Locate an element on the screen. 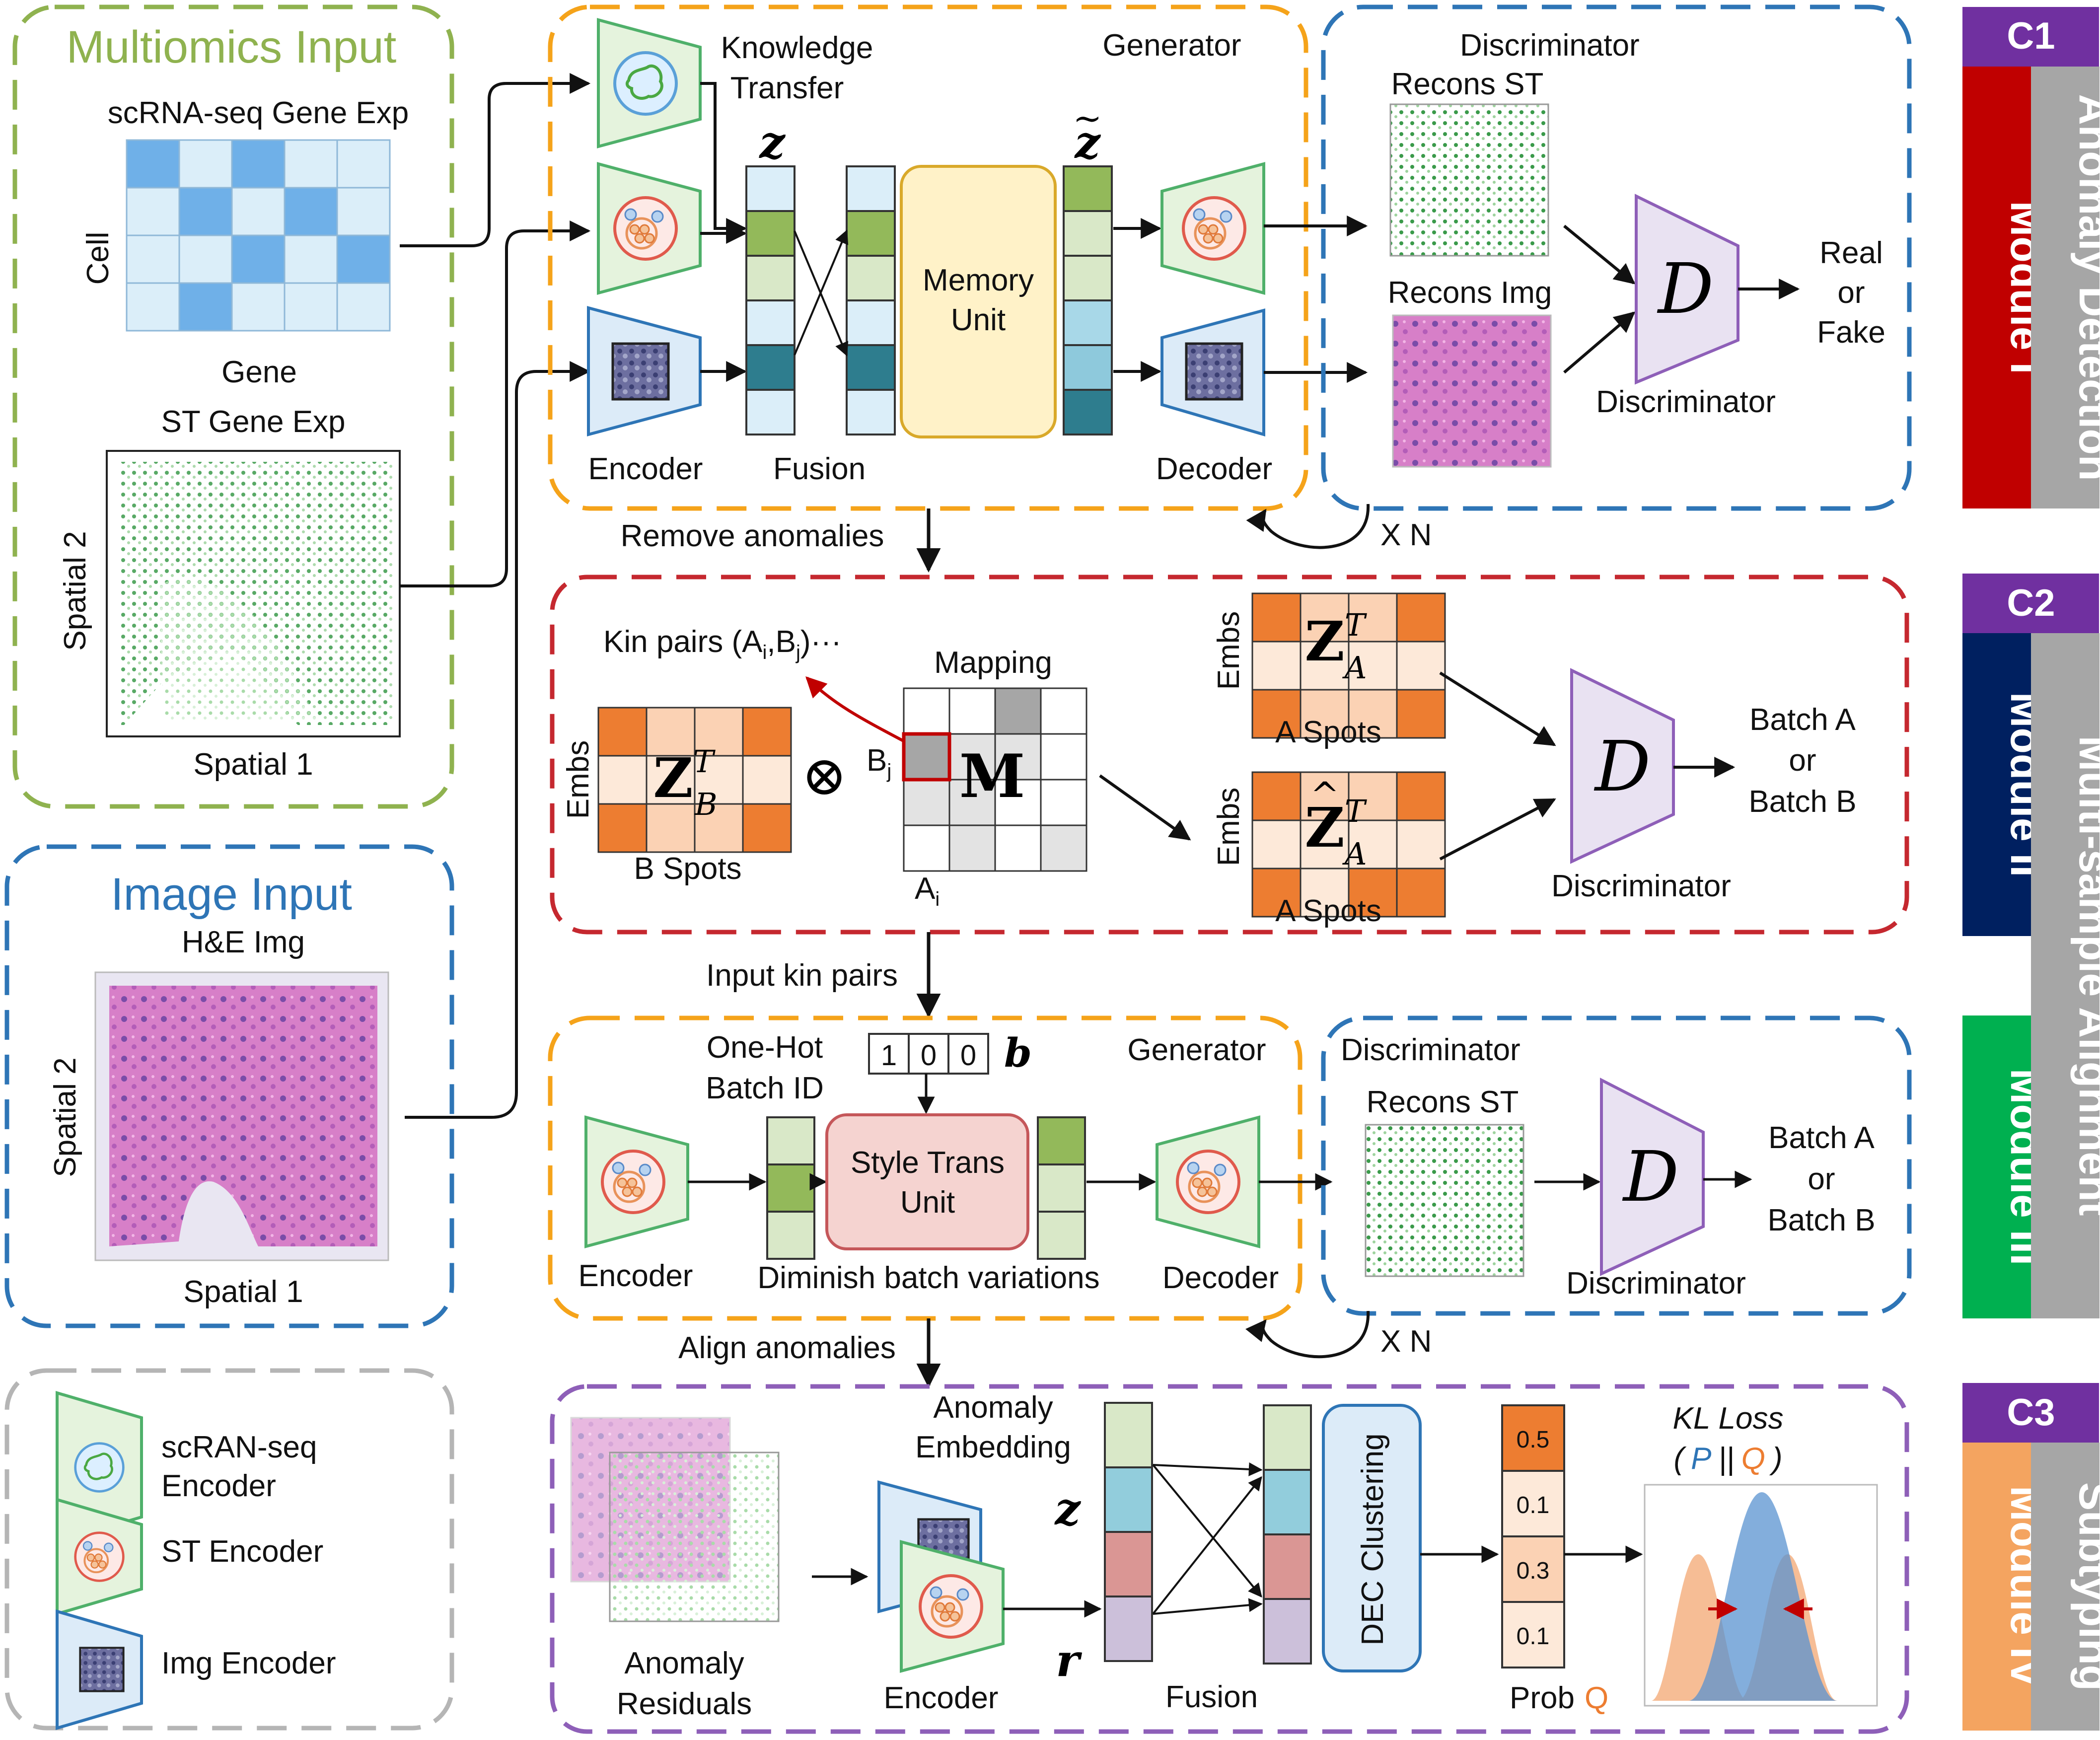 The image size is (2100, 1740). c3-discriminator-panel is located at coordinates (1617, 1165).